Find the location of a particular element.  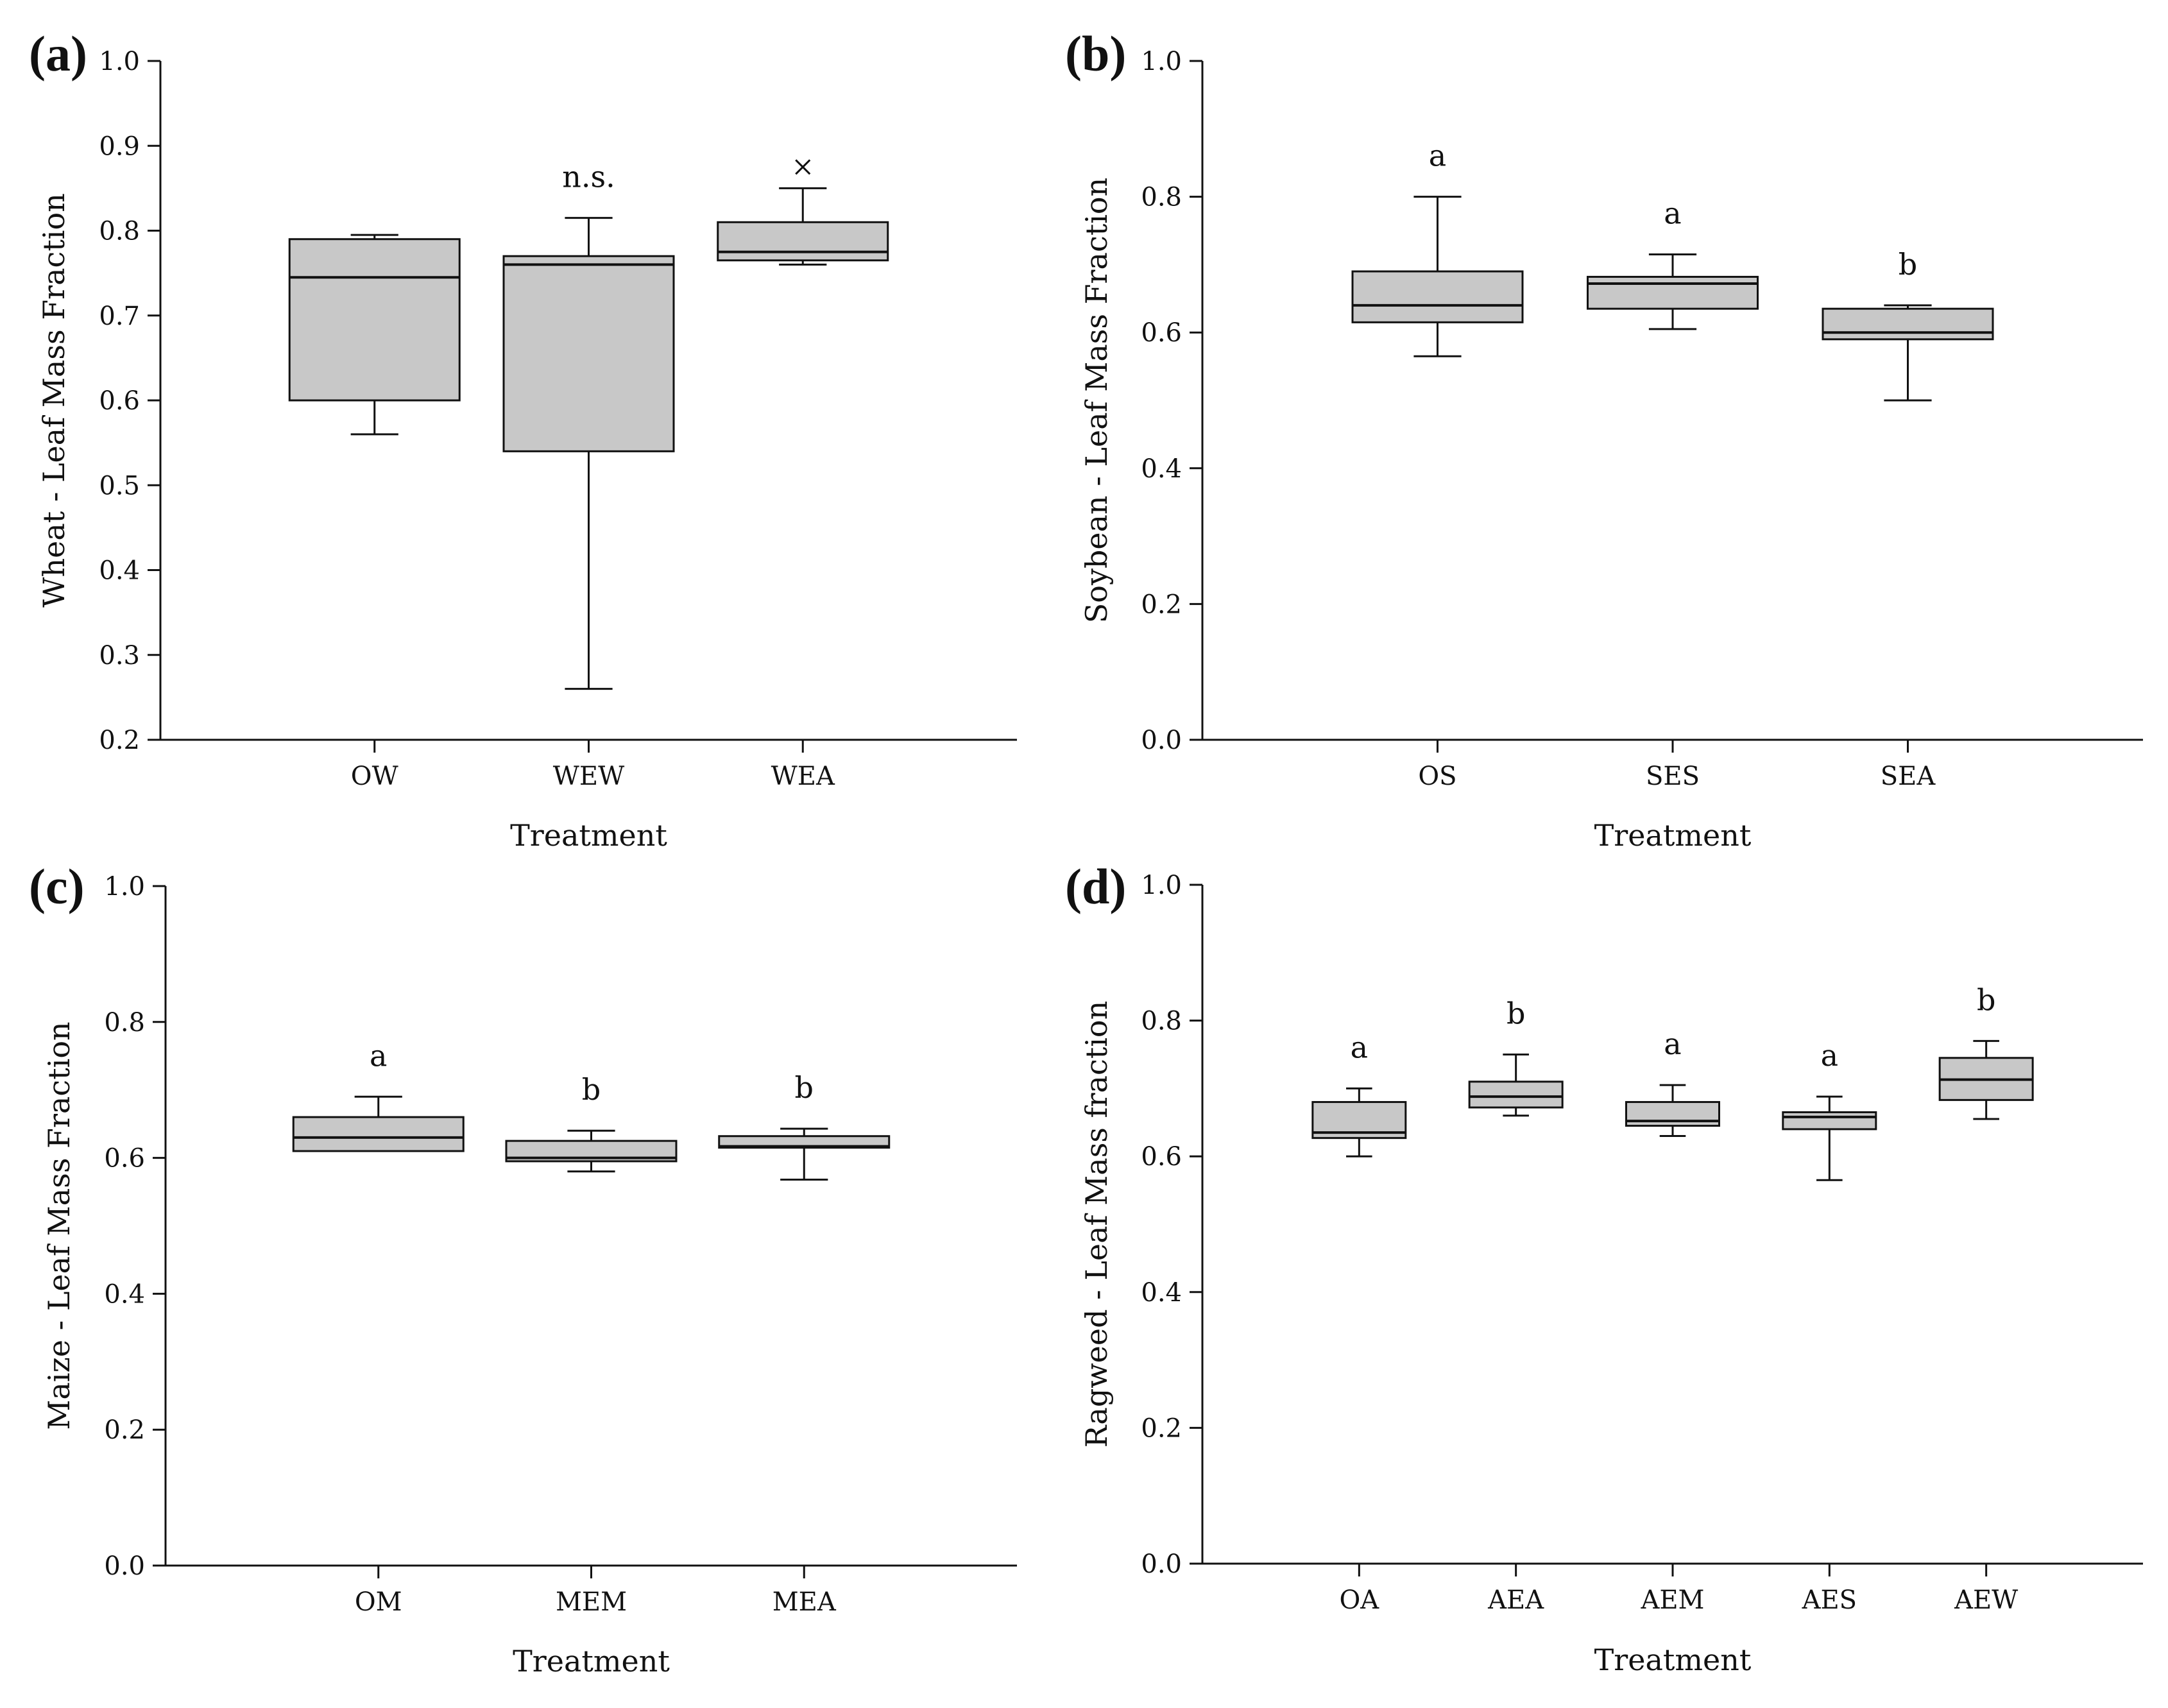

box-aew: b is located at coordinates (1986, 1051).